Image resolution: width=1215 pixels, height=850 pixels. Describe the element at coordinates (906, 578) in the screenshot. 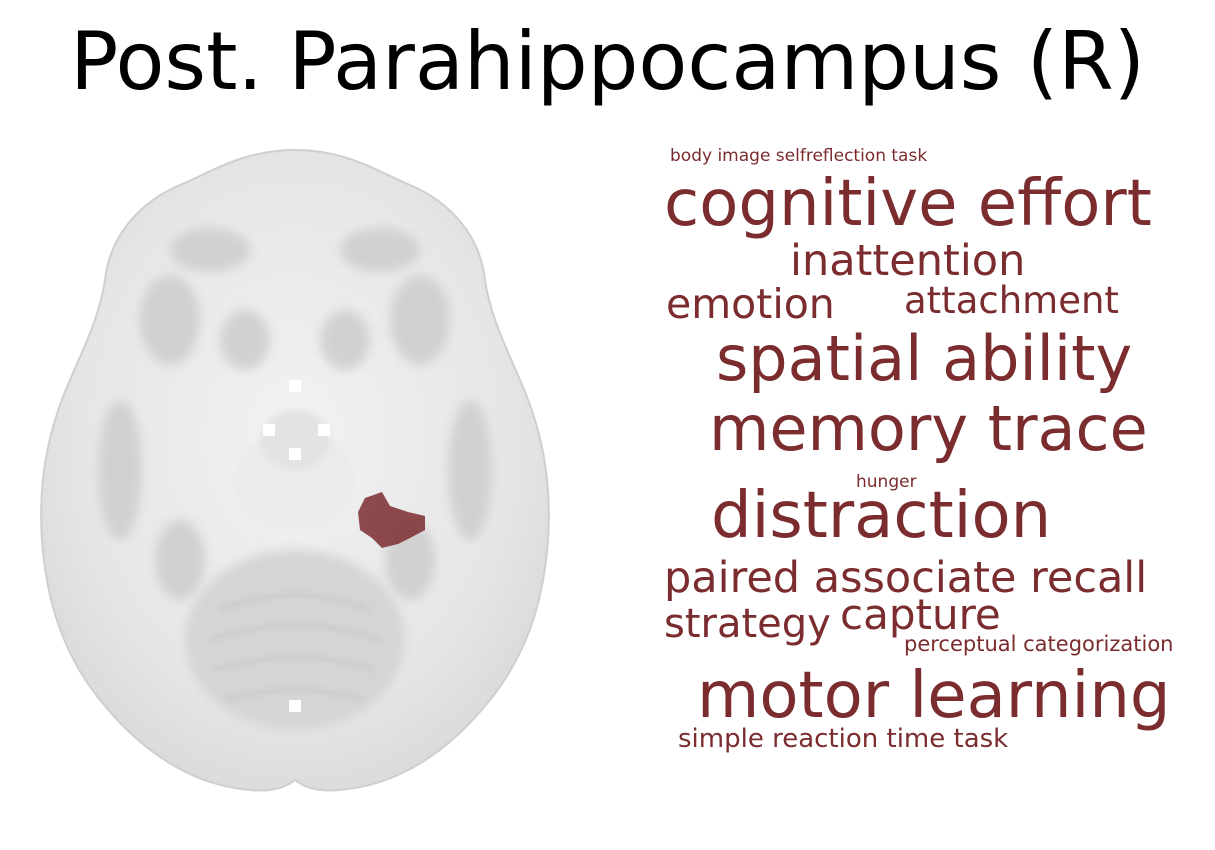

I see `term-paired-associate-recall: paired associate recall` at that location.